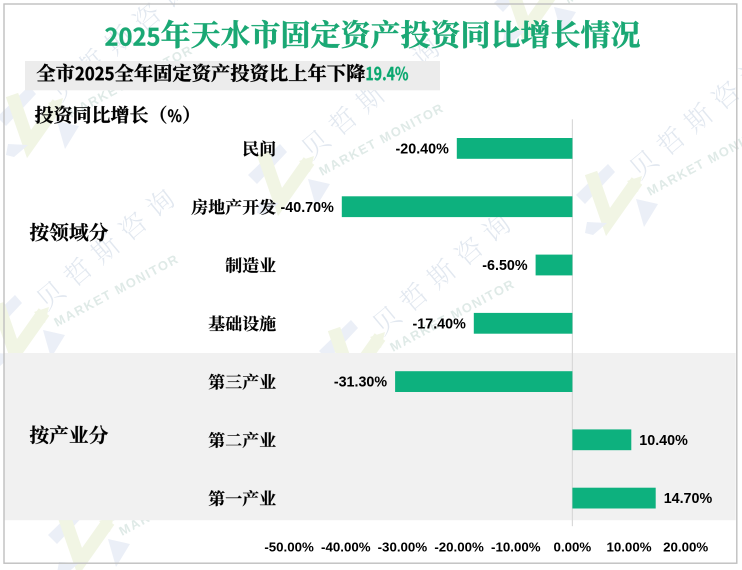 Image resolution: width=742 pixels, height=570 pixels. What do you see at coordinates (573, 546) in the screenshot?
I see `svg-text: 0.00%` at bounding box center [573, 546].